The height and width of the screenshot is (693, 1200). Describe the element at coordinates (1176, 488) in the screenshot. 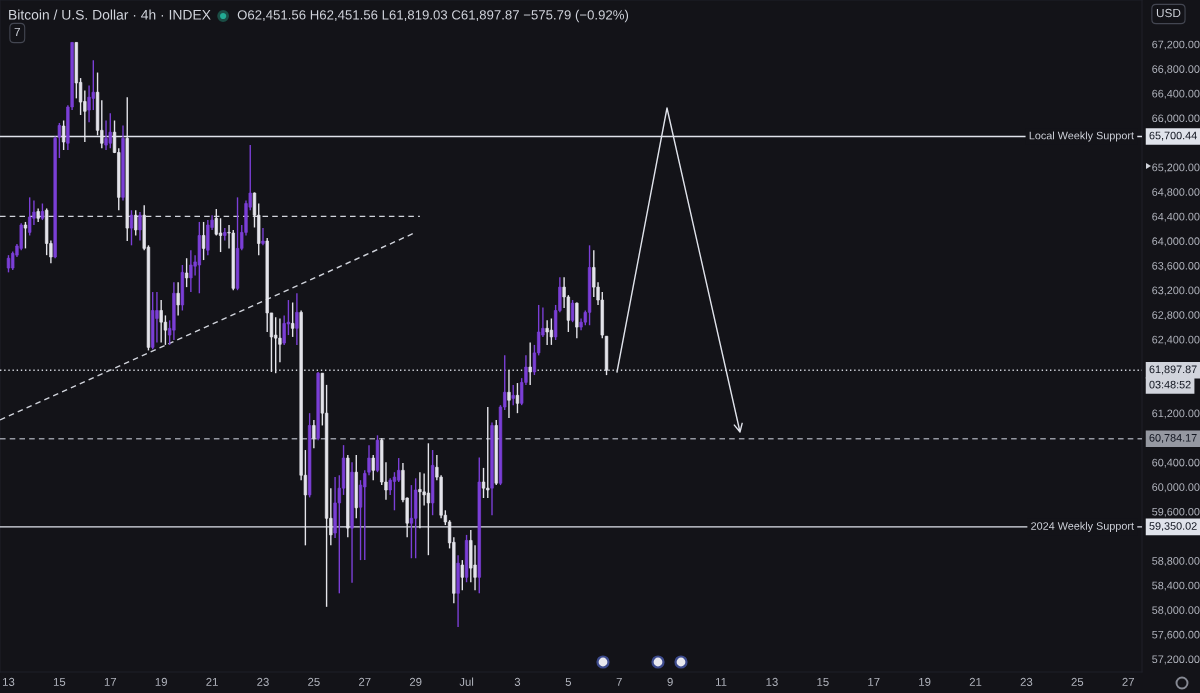

I see `y-tick-label: 60,000.00` at that location.